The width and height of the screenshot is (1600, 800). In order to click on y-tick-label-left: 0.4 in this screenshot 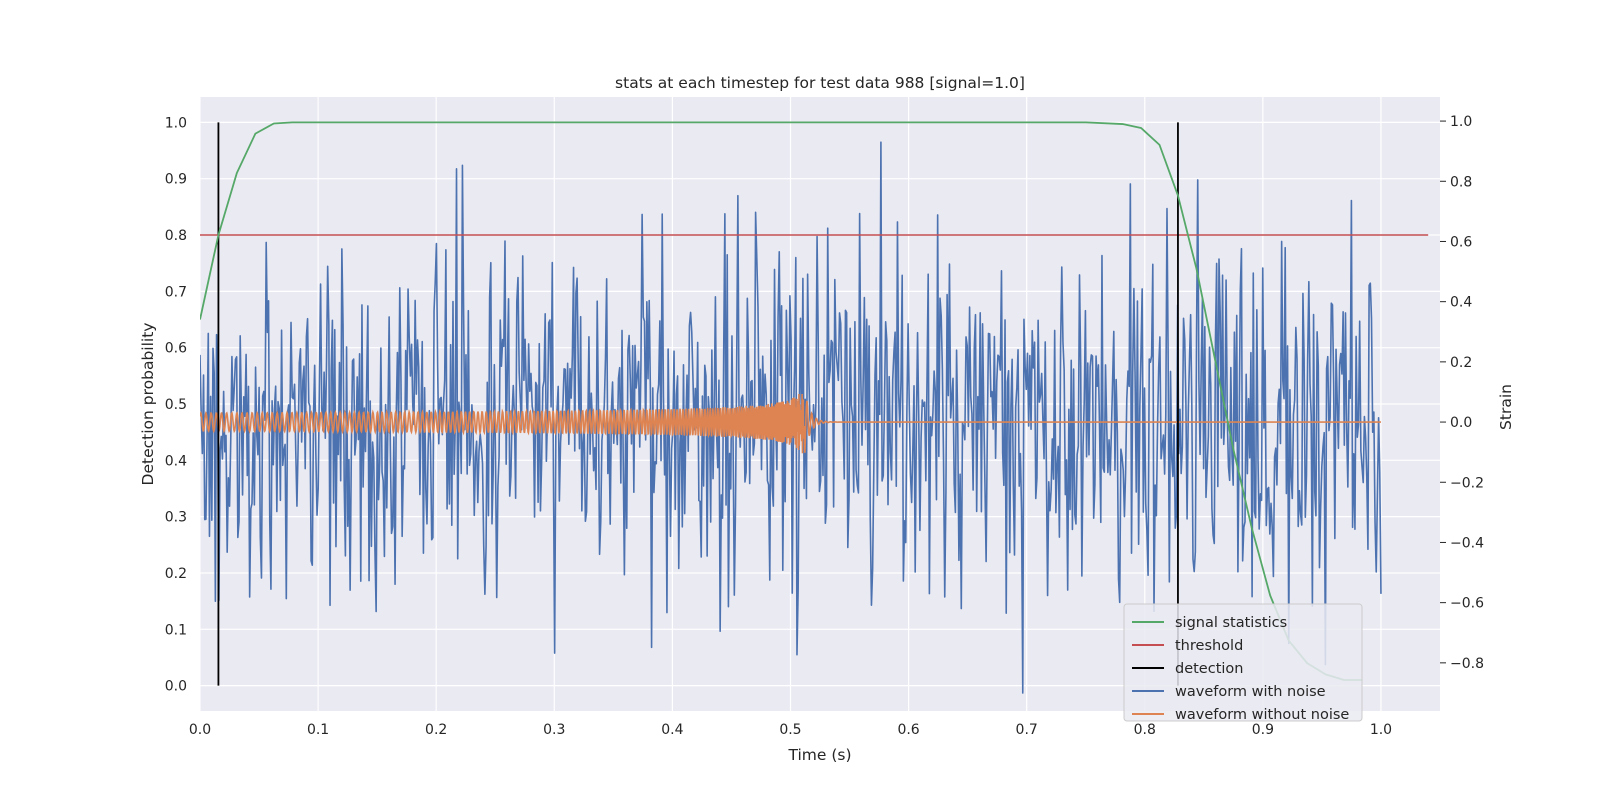, I will do `click(176, 461)`.